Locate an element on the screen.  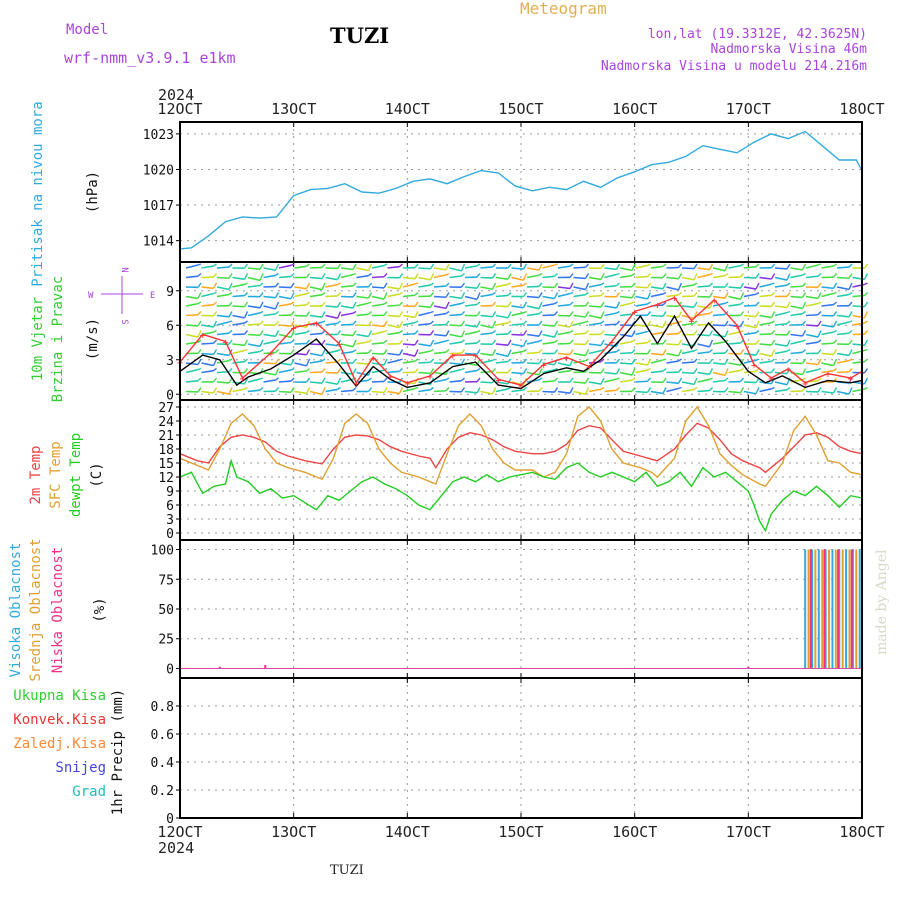
y-axis-unit: (m/s) is located at coordinates (93, 339).